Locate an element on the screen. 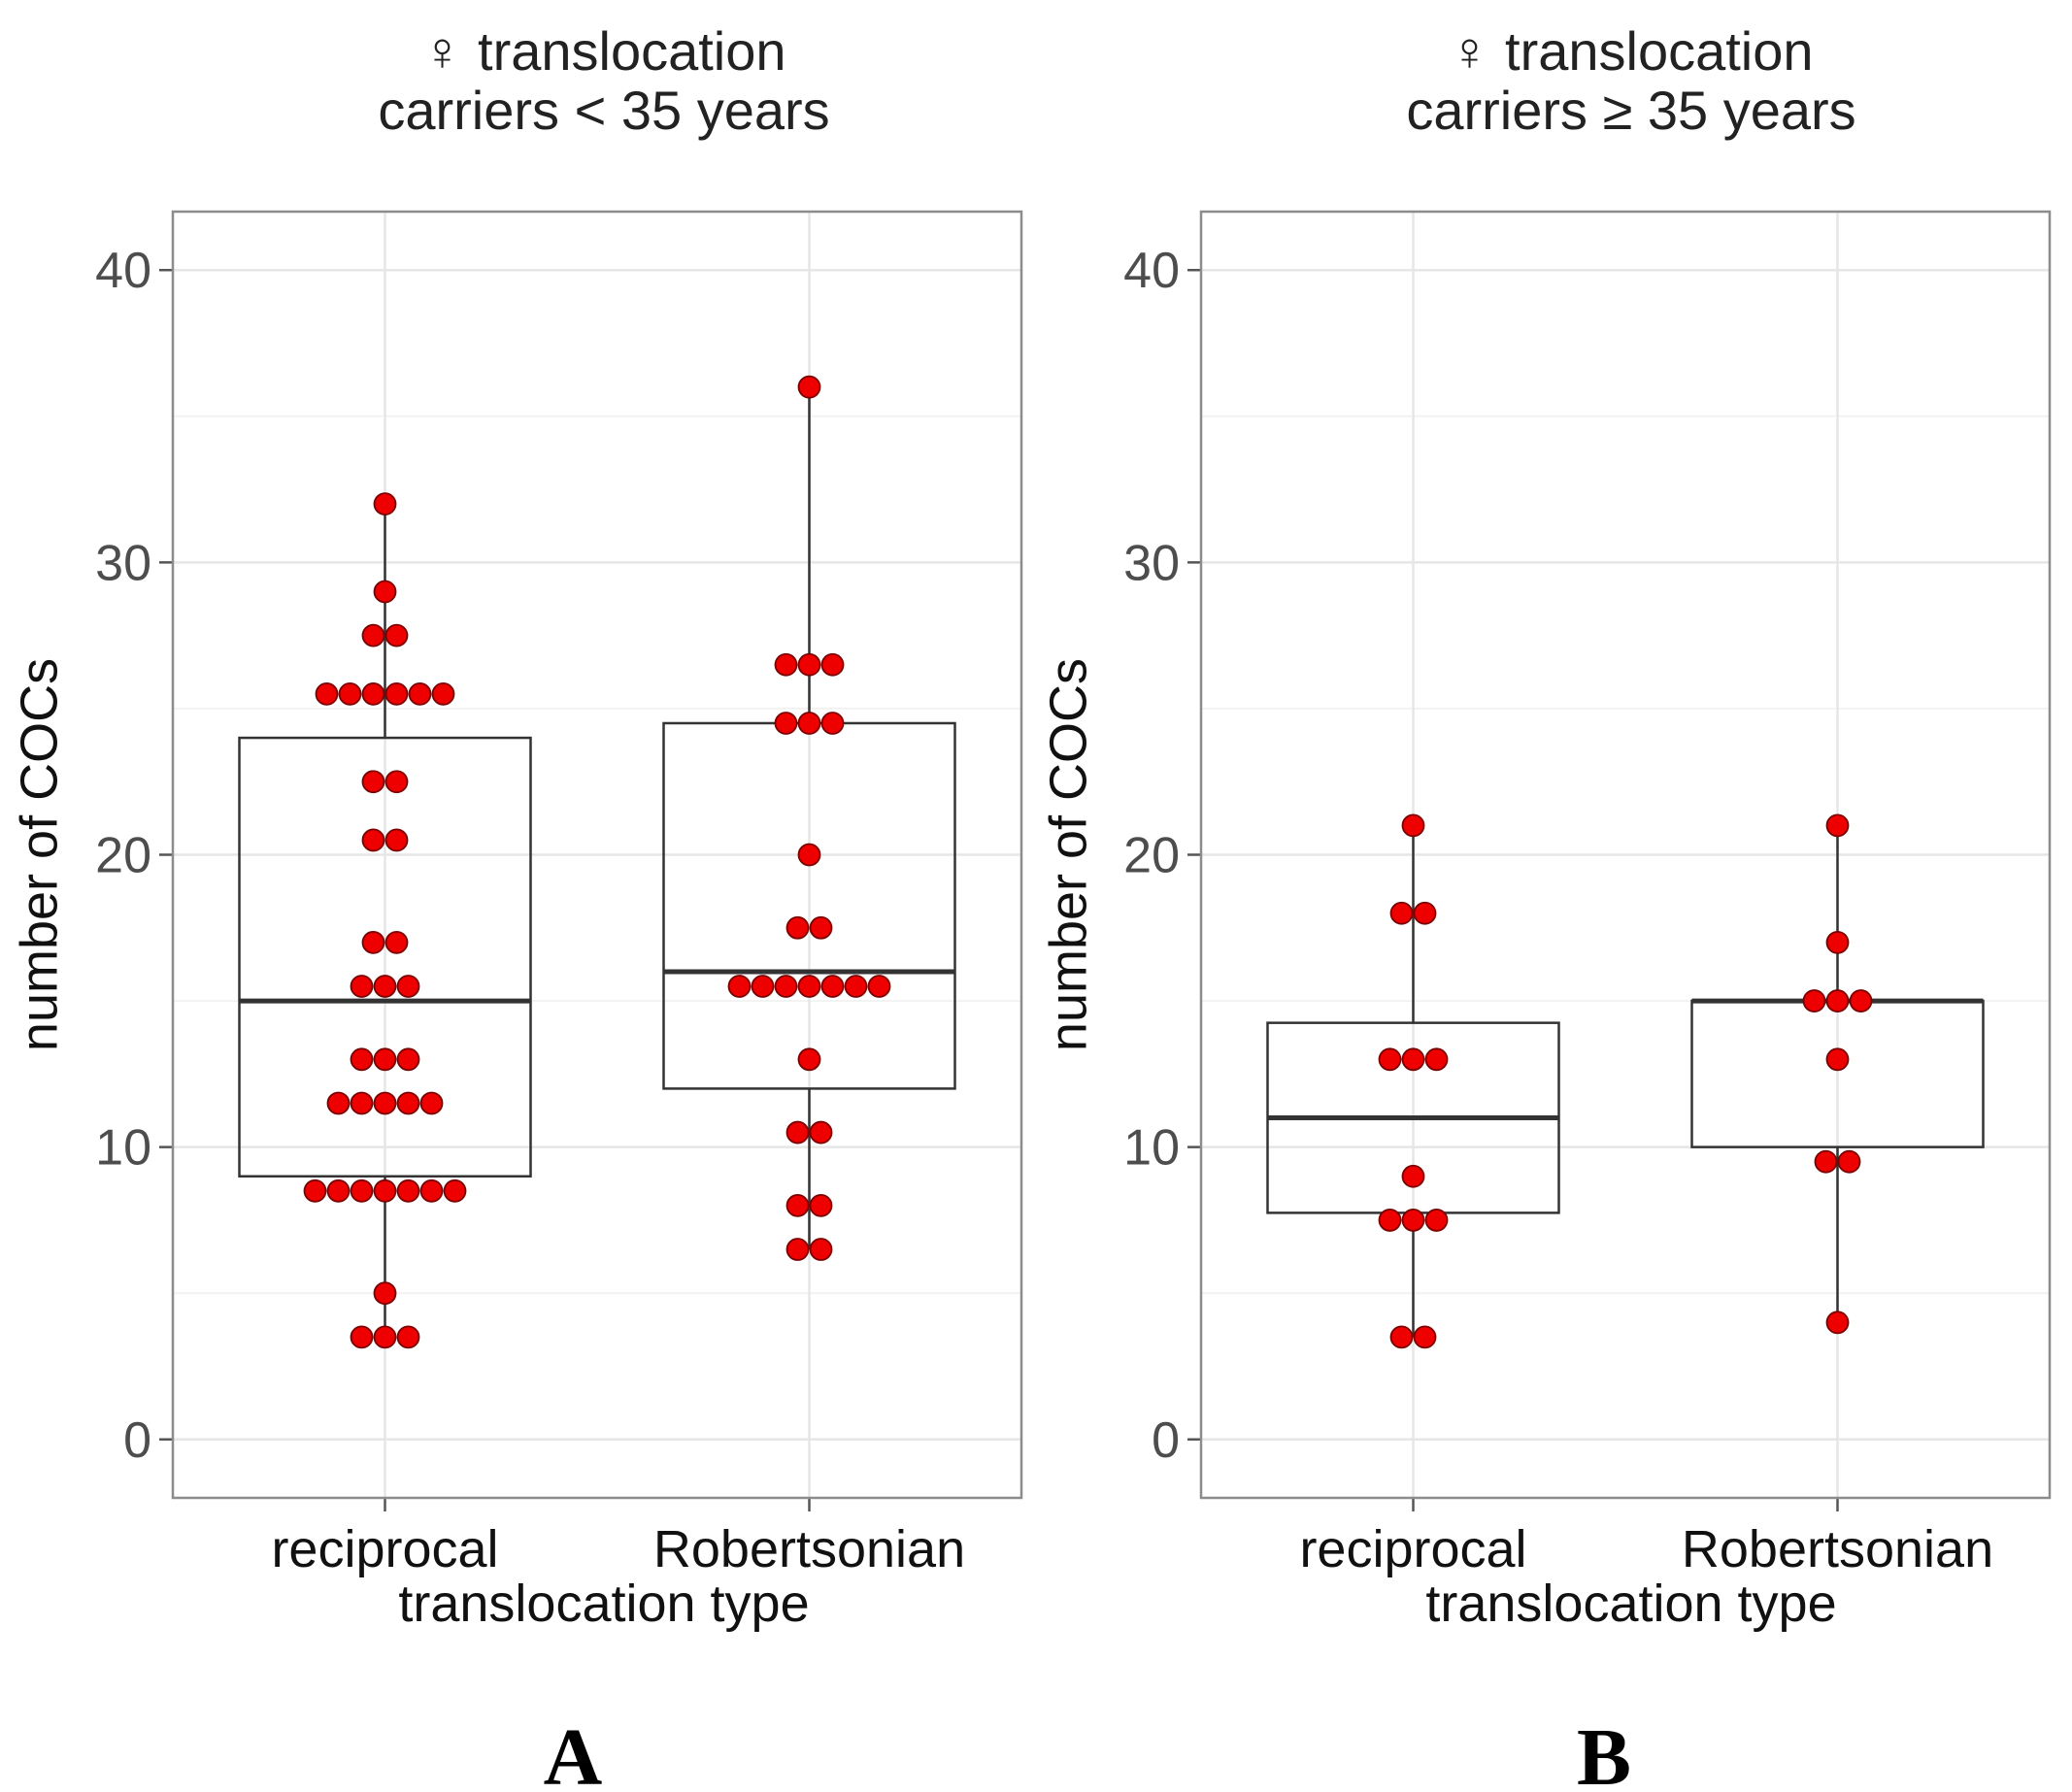 The image size is (2072, 1792). chart-title-line: ♀ translocation is located at coordinates (1631, 51).